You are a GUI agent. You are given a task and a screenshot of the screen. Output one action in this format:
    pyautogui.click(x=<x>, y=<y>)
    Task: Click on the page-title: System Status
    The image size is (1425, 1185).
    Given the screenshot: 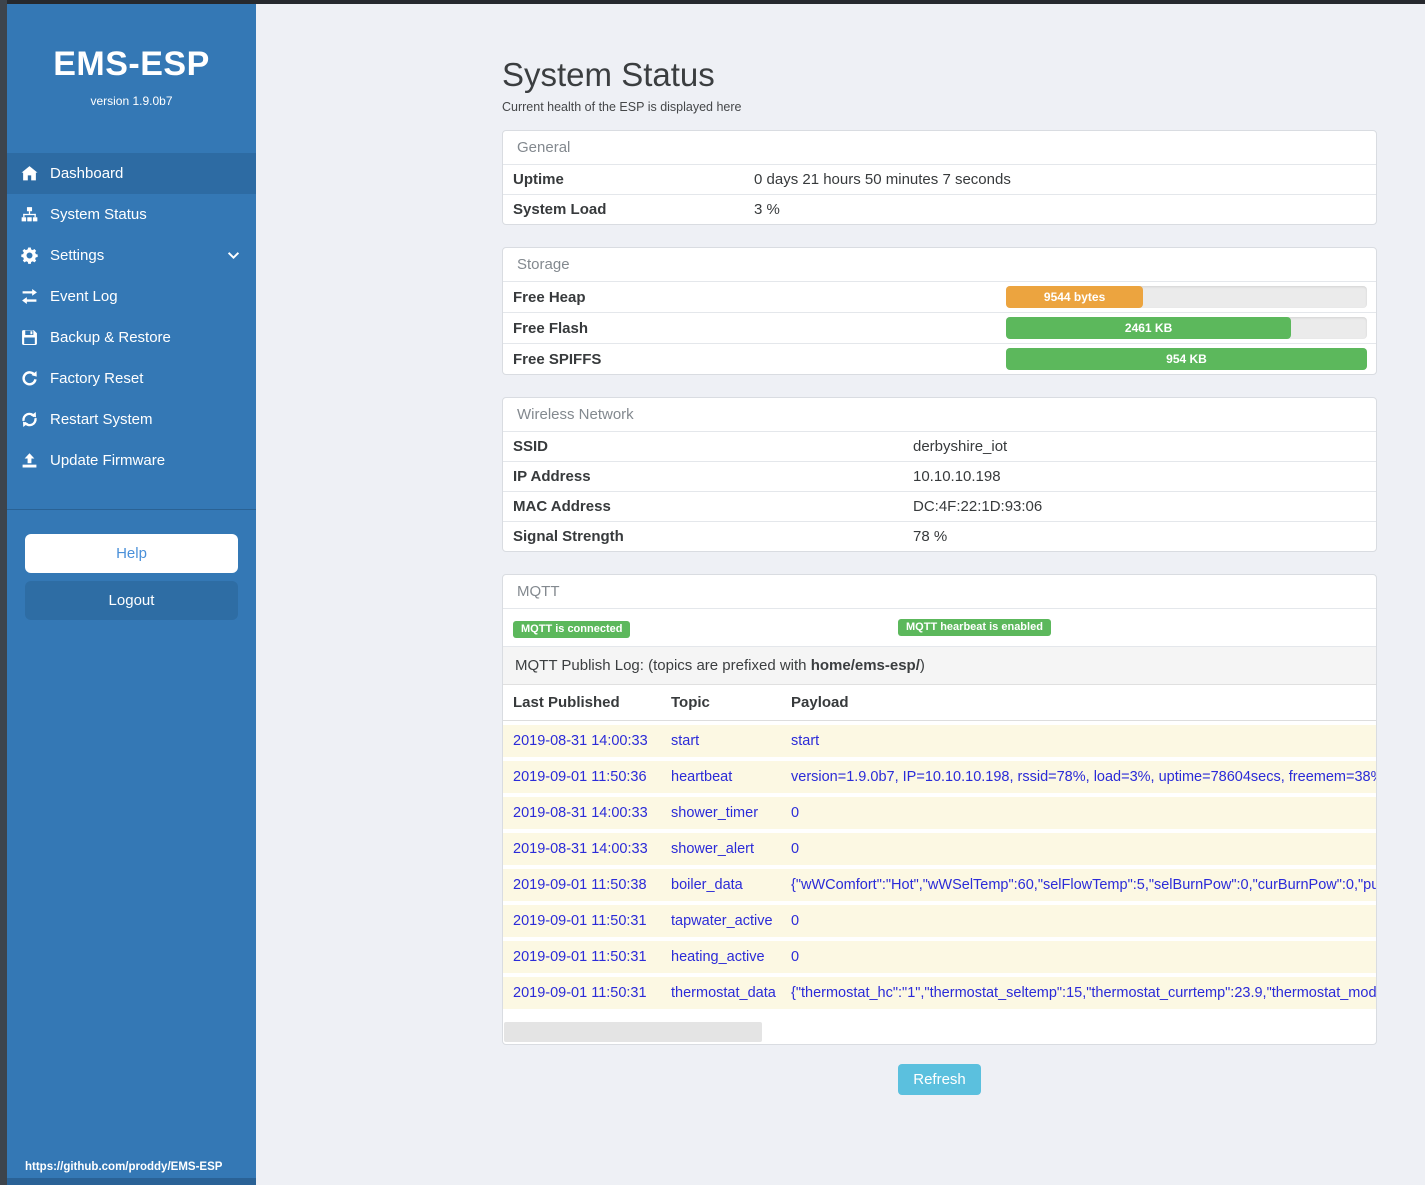 What is the action you would take?
    pyautogui.click(x=608, y=74)
    